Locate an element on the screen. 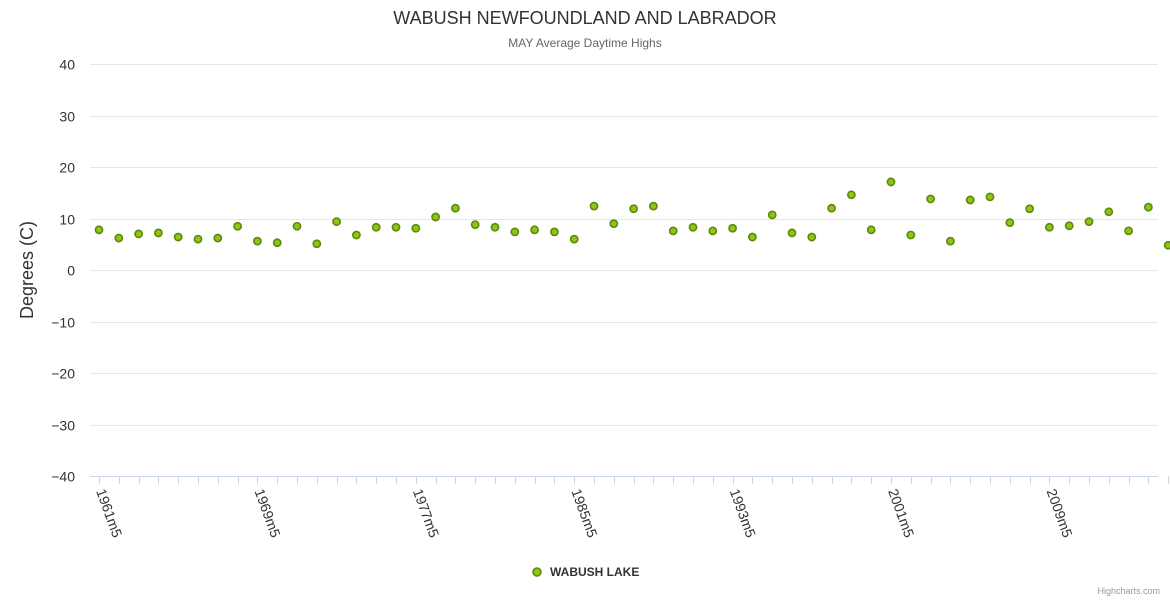 The image size is (1170, 600). x-tick-label: 1993m5 is located at coordinates (743, 513).